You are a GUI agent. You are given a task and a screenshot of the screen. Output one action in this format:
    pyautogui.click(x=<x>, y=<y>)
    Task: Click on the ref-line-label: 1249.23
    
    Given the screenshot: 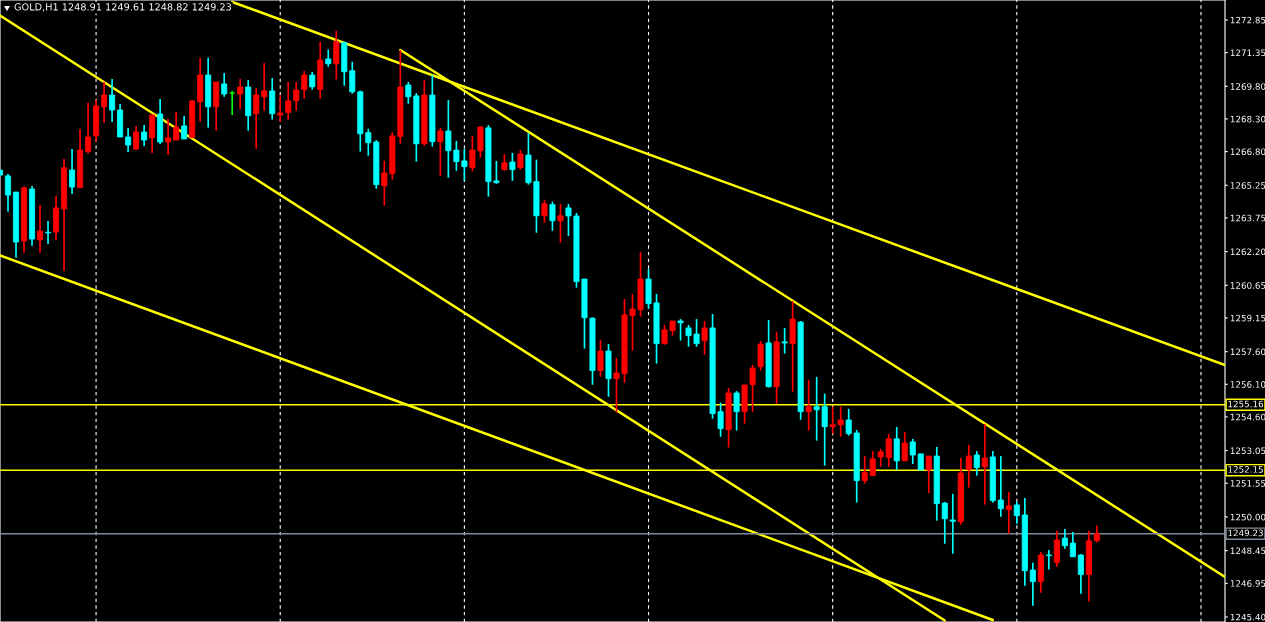 What is the action you would take?
    pyautogui.click(x=1245, y=533)
    